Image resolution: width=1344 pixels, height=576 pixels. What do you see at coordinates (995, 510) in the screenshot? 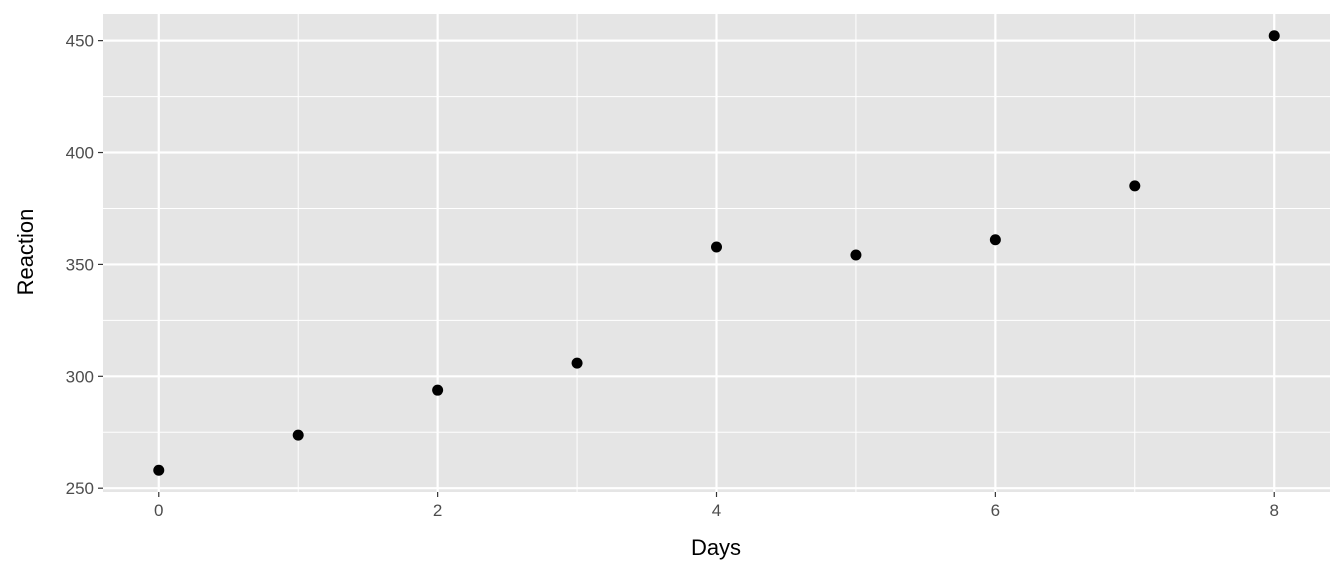
I see `x-tick-label: 6` at bounding box center [995, 510].